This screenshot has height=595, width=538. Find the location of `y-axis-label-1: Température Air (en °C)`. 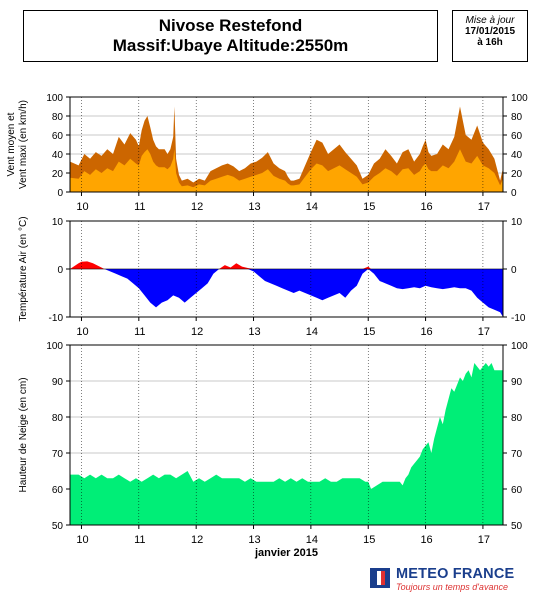

y-axis-label-1: Température Air (en °C) is located at coordinates (23, 268).